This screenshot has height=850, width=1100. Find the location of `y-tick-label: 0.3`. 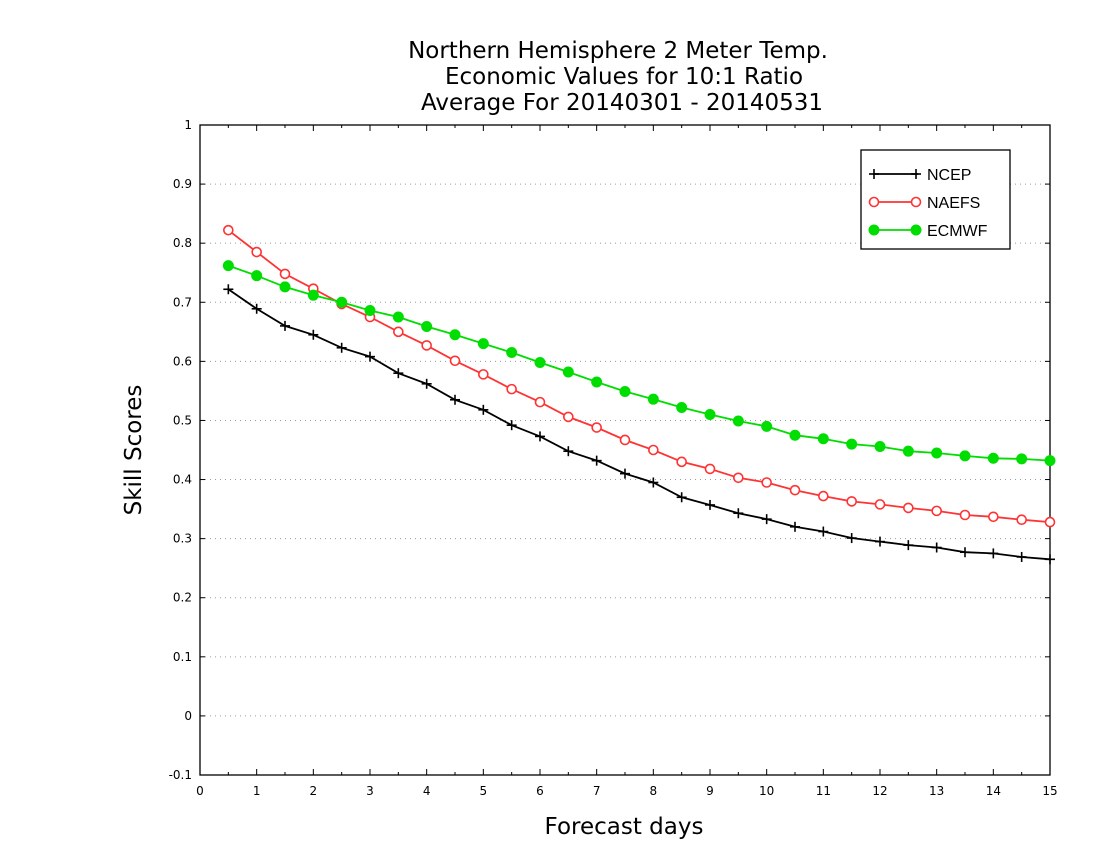

y-tick-label: 0.3 is located at coordinates (182, 539).